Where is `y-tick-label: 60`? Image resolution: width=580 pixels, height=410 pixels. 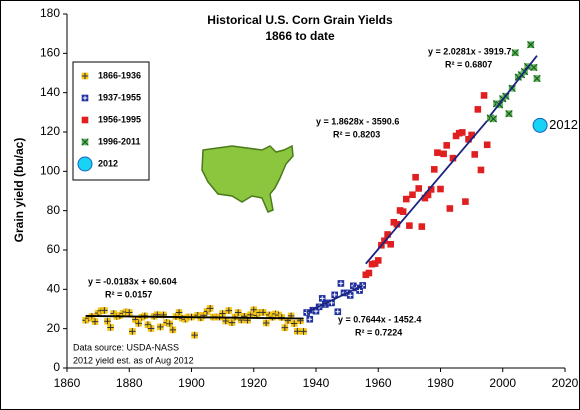 y-tick-label: 60 is located at coordinates (54, 249).